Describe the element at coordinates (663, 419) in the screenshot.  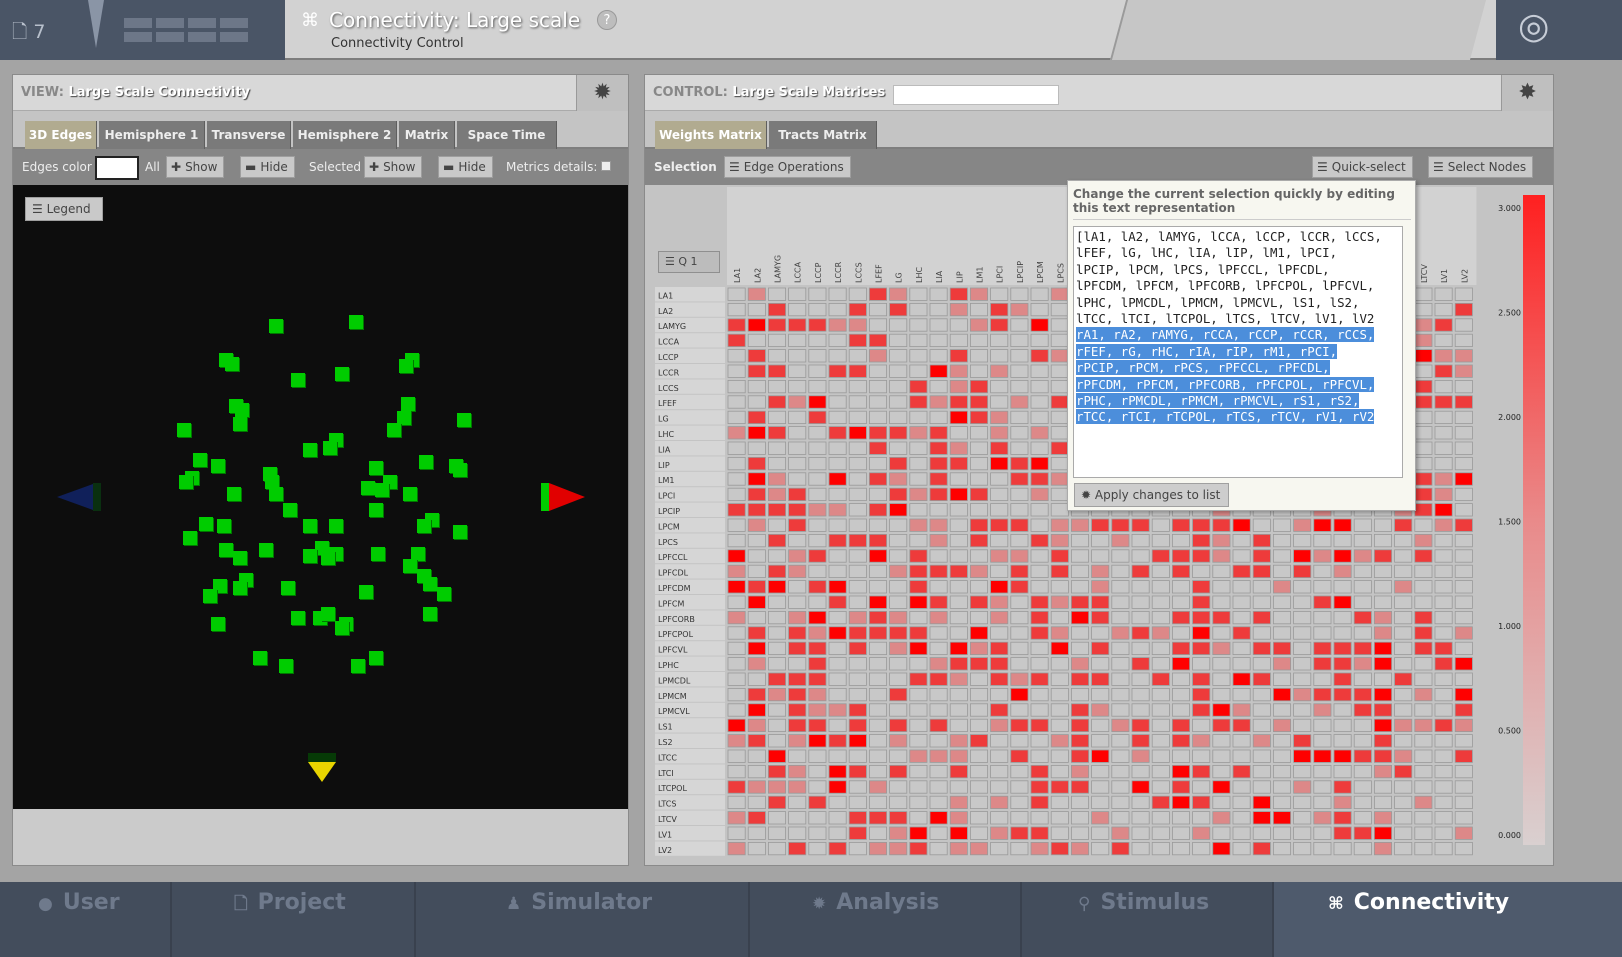
I see `row-label: LG` at that location.